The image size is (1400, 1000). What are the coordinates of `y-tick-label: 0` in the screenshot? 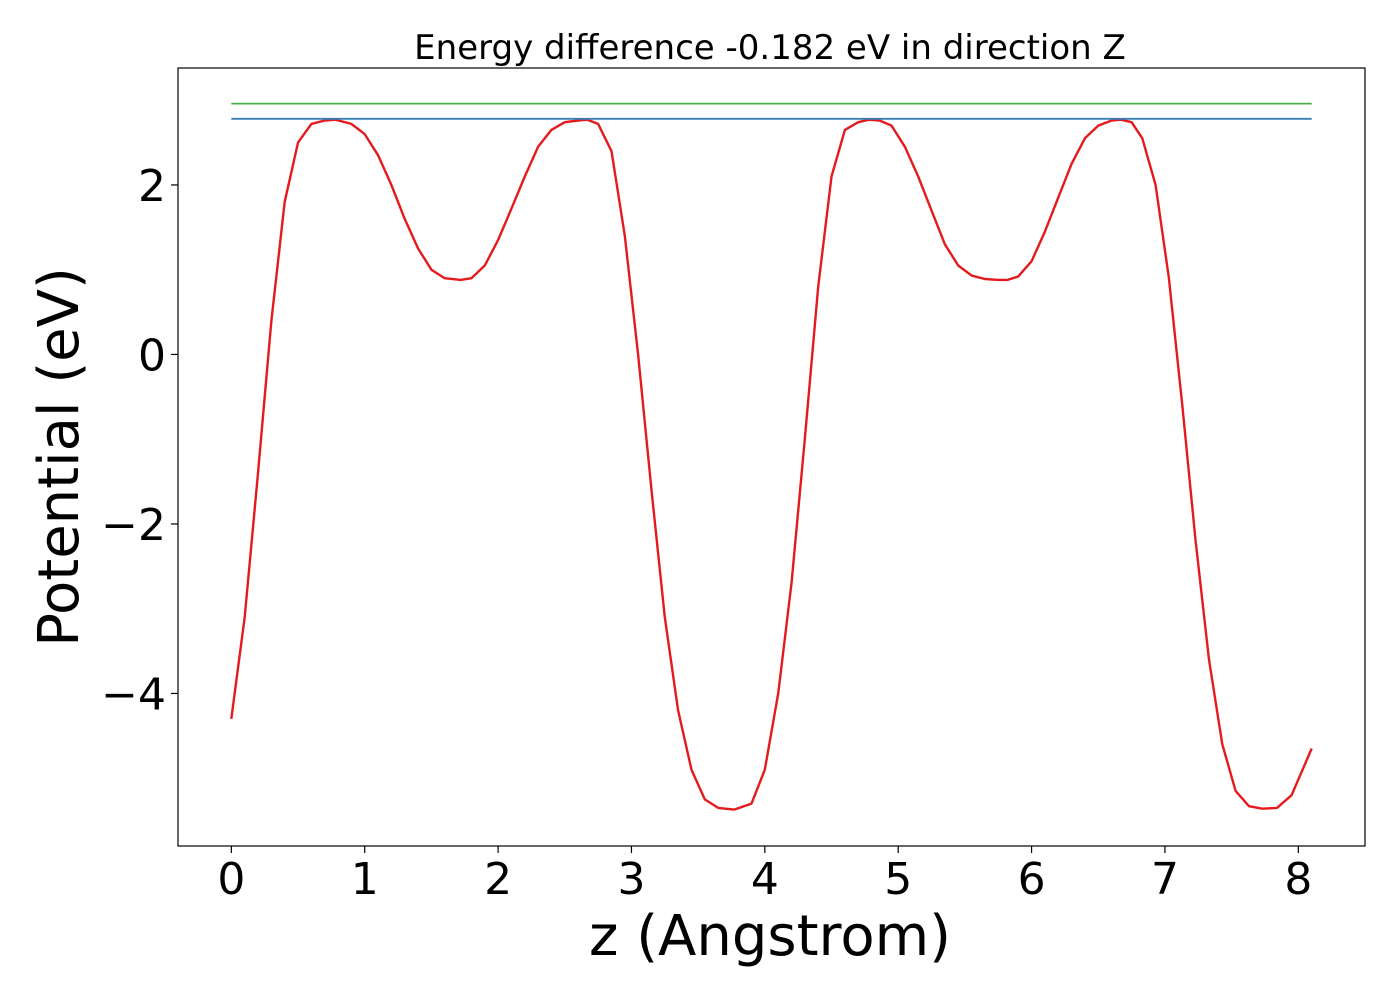 It's located at (152, 355).